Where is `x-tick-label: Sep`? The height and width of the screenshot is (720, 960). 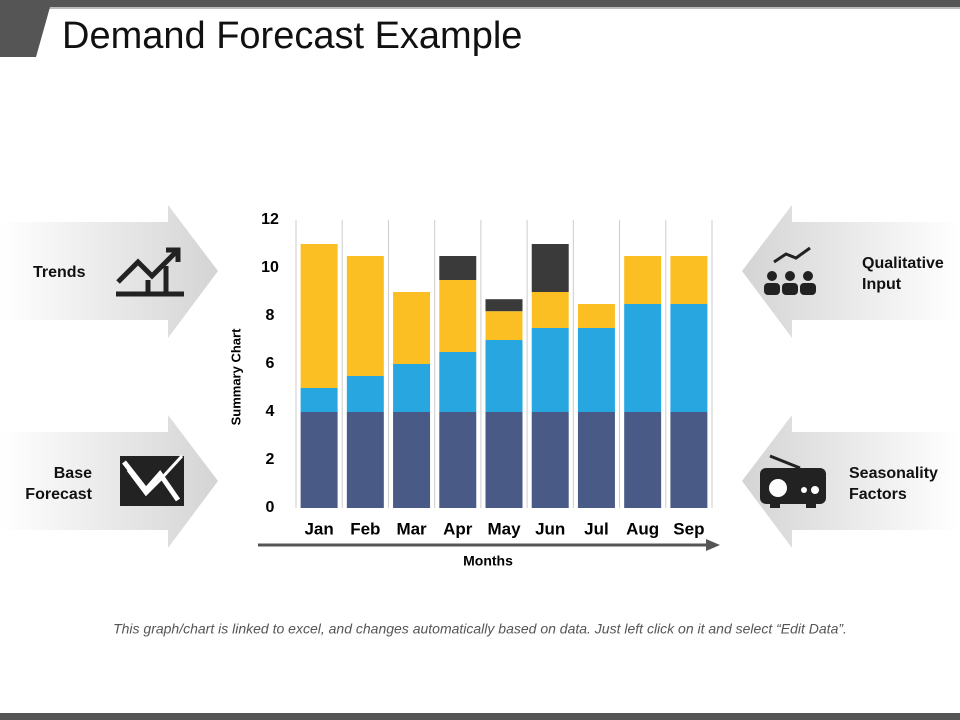
x-tick-label: Sep is located at coordinates (688, 528).